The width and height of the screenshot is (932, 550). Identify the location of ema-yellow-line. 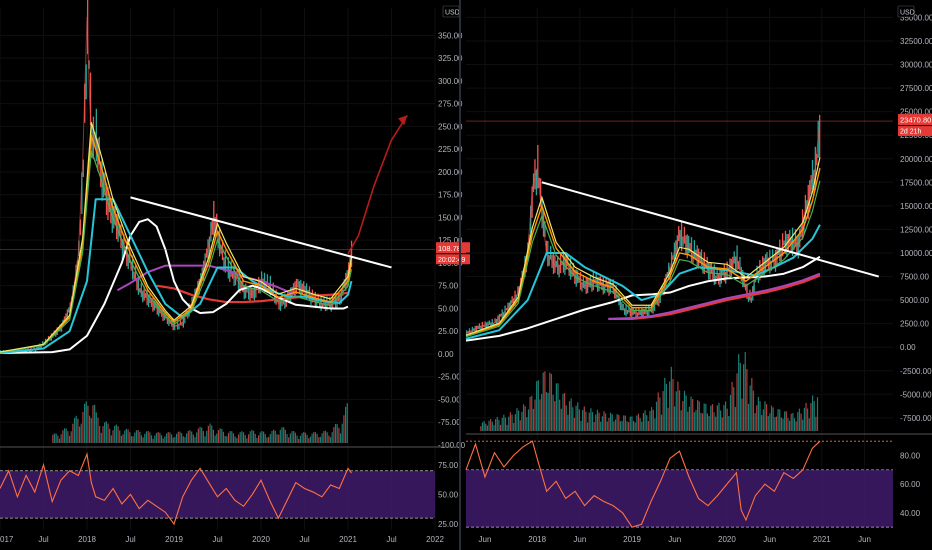
(643, 246).